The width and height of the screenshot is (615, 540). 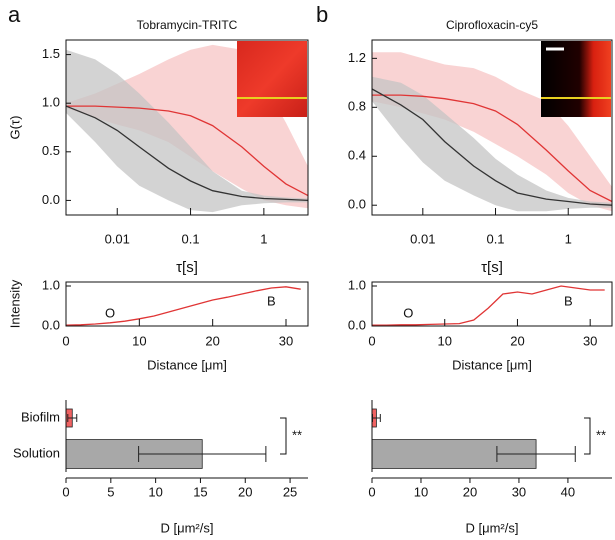 What do you see at coordinates (14, 303) in the screenshot?
I see `y-axis-label: Intensity` at bounding box center [14, 303].